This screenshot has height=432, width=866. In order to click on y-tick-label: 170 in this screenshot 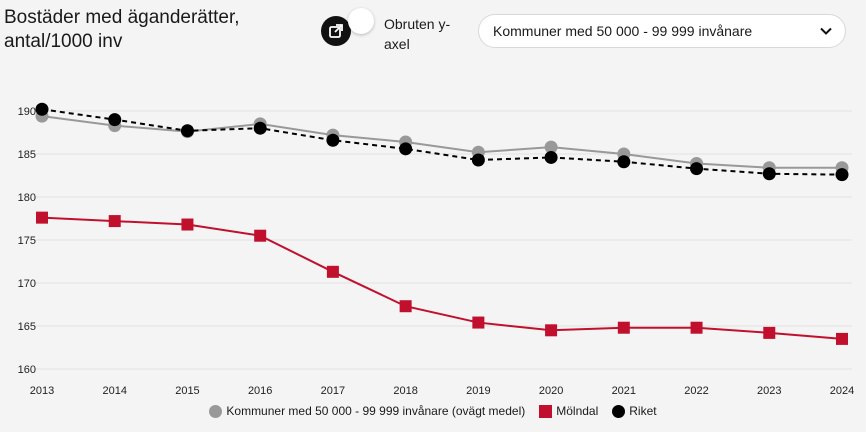, I will do `click(27, 284)`.